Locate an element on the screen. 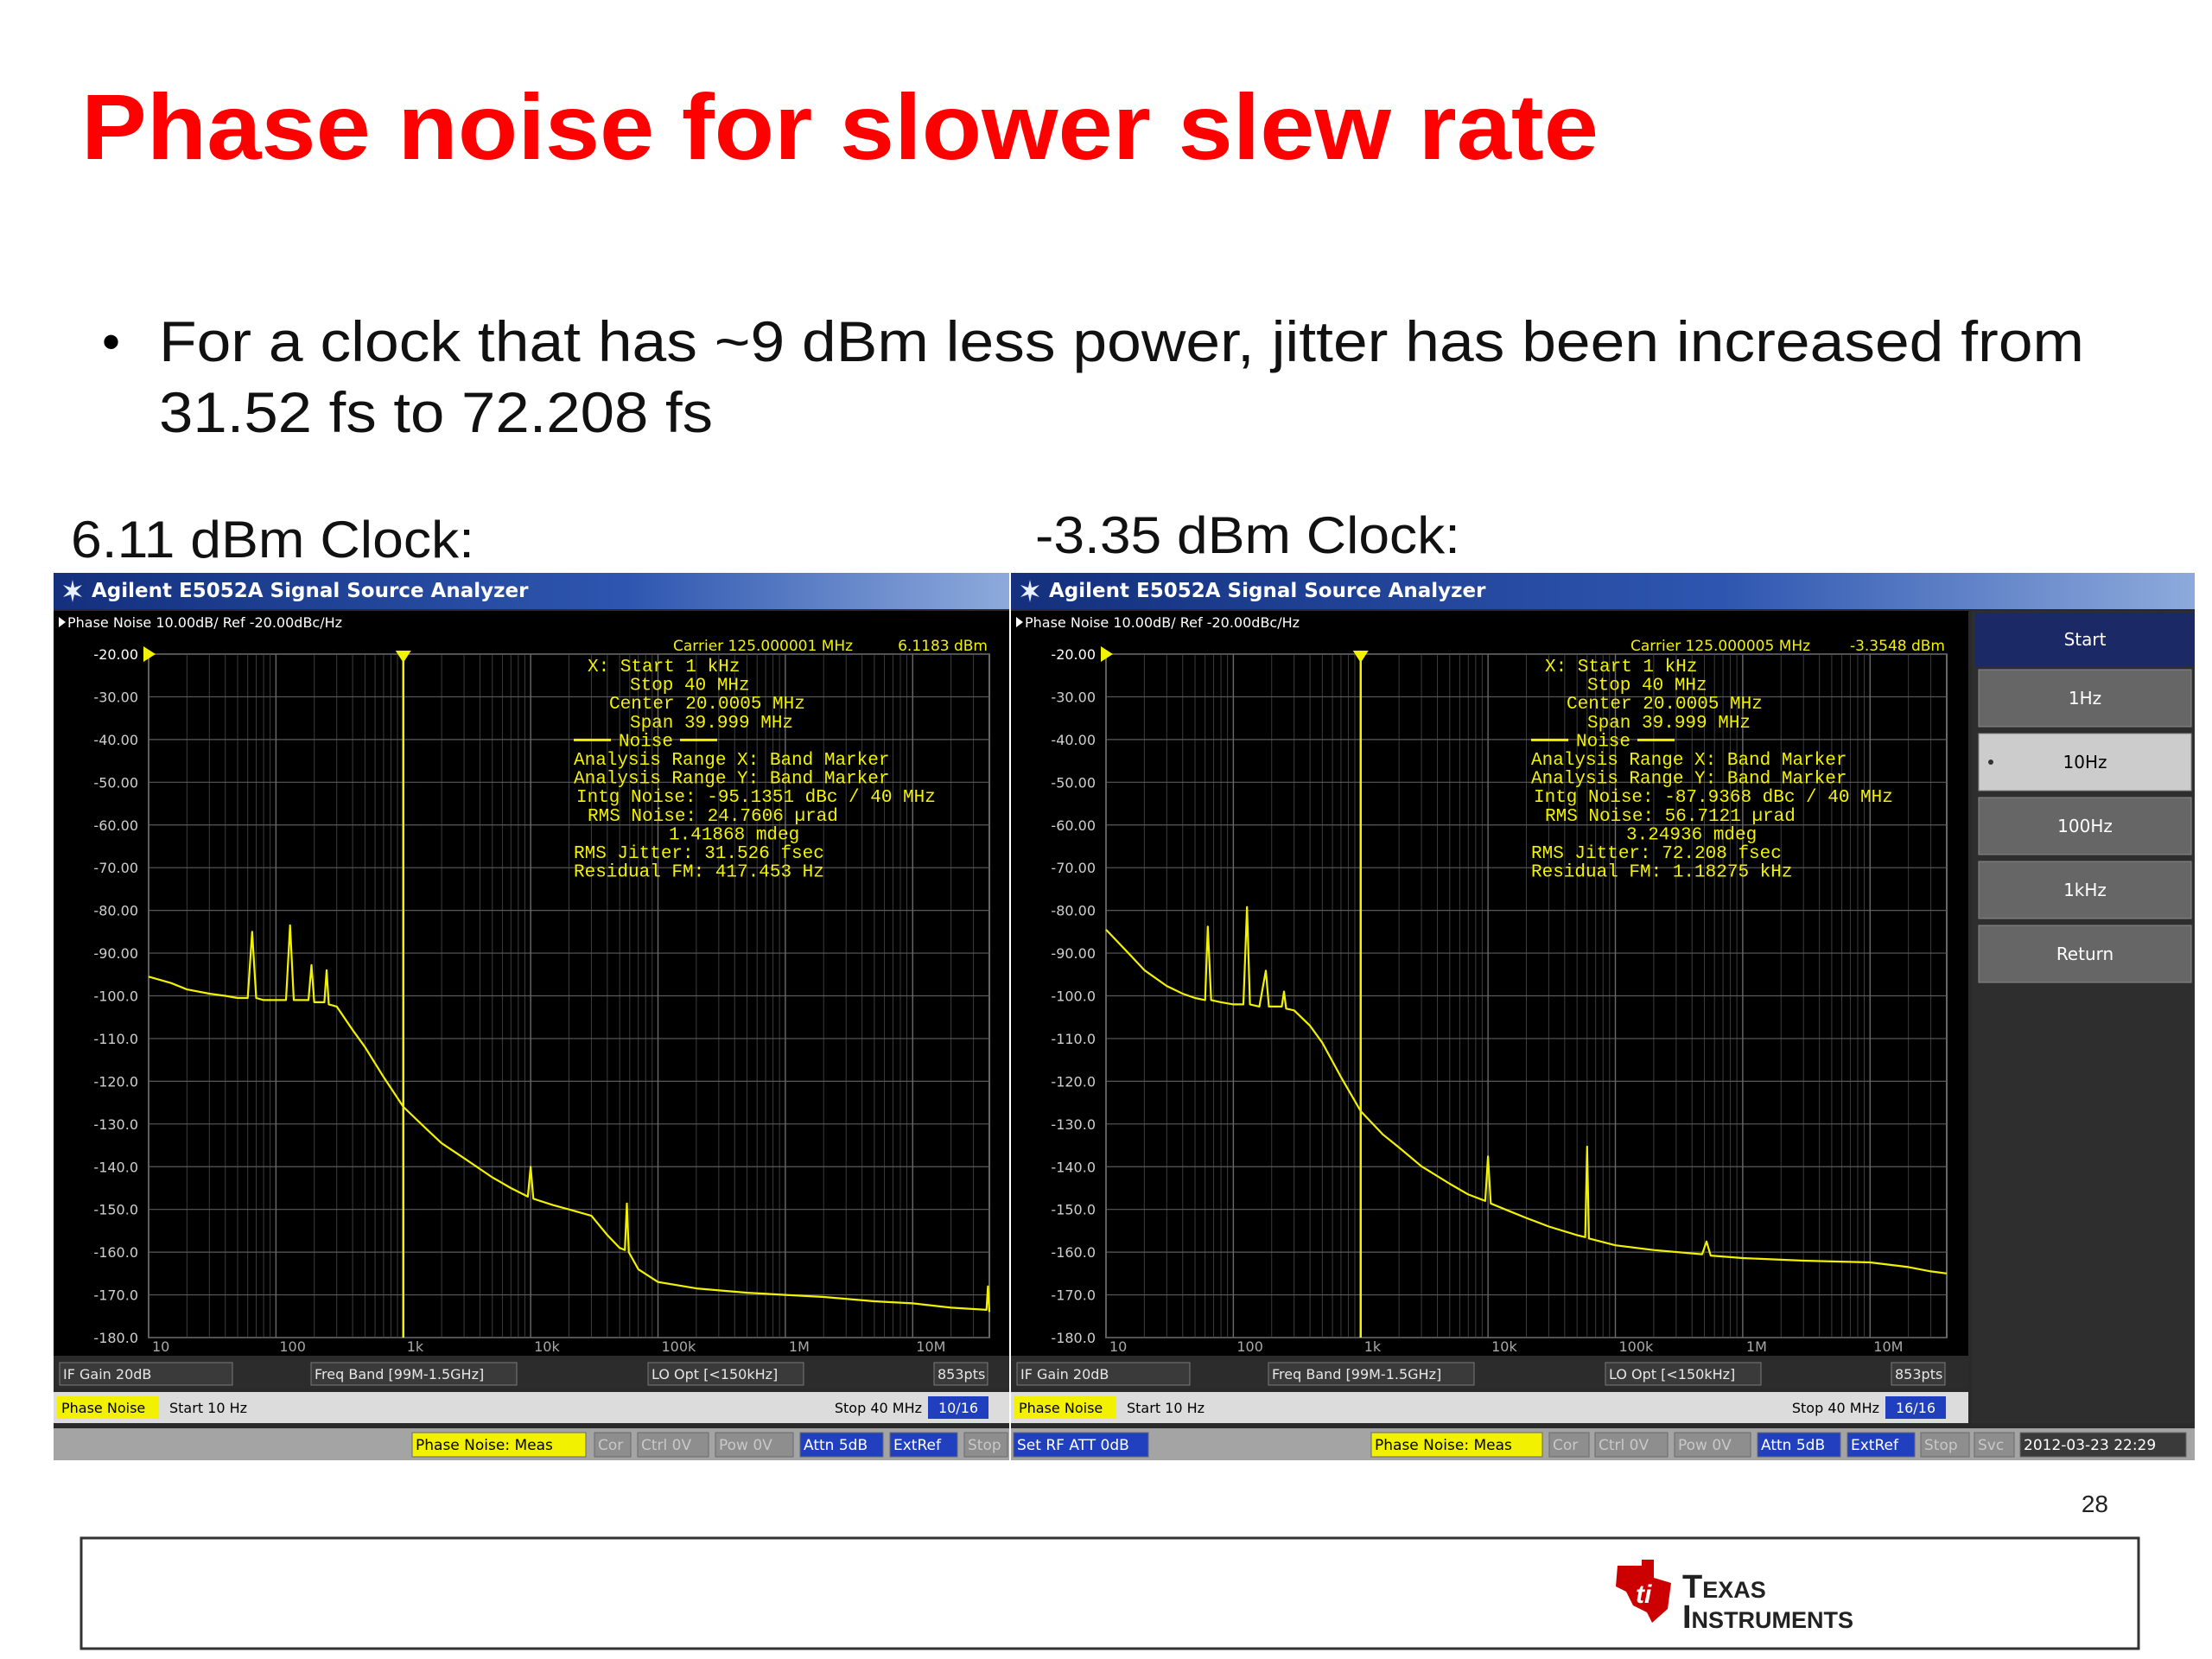  carrier-power: -3.3548 dBm is located at coordinates (1897, 646).